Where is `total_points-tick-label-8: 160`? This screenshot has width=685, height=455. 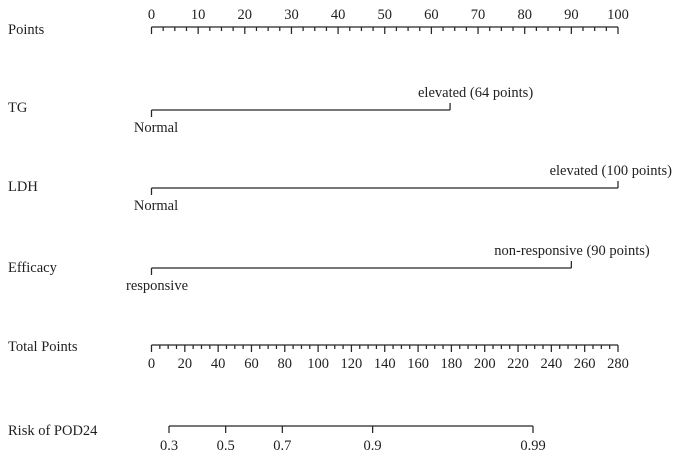
total_points-tick-label-8: 160 is located at coordinates (418, 364).